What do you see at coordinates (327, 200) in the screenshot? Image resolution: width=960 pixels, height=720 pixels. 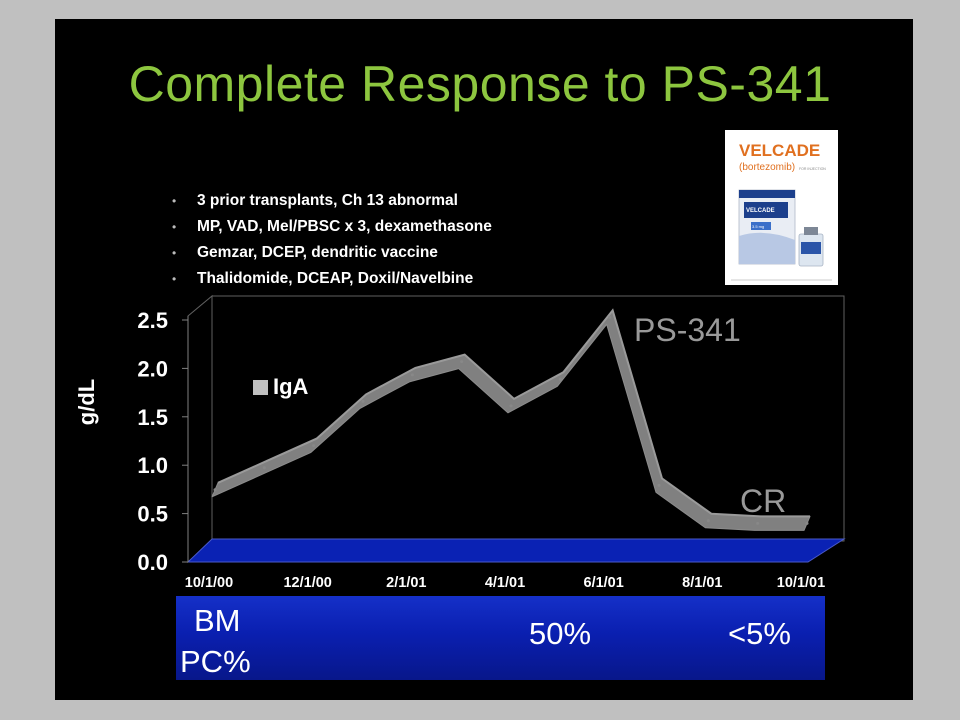 I see `bullet-text: 3 prior transplants, Ch 13 abnormal` at bounding box center [327, 200].